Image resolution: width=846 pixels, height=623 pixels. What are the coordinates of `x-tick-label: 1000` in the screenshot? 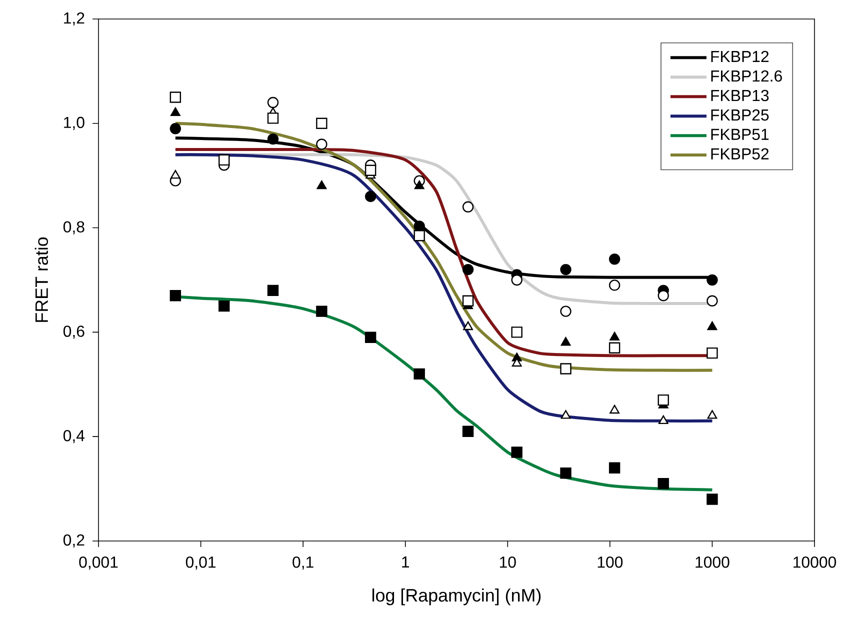 It's located at (713, 562).